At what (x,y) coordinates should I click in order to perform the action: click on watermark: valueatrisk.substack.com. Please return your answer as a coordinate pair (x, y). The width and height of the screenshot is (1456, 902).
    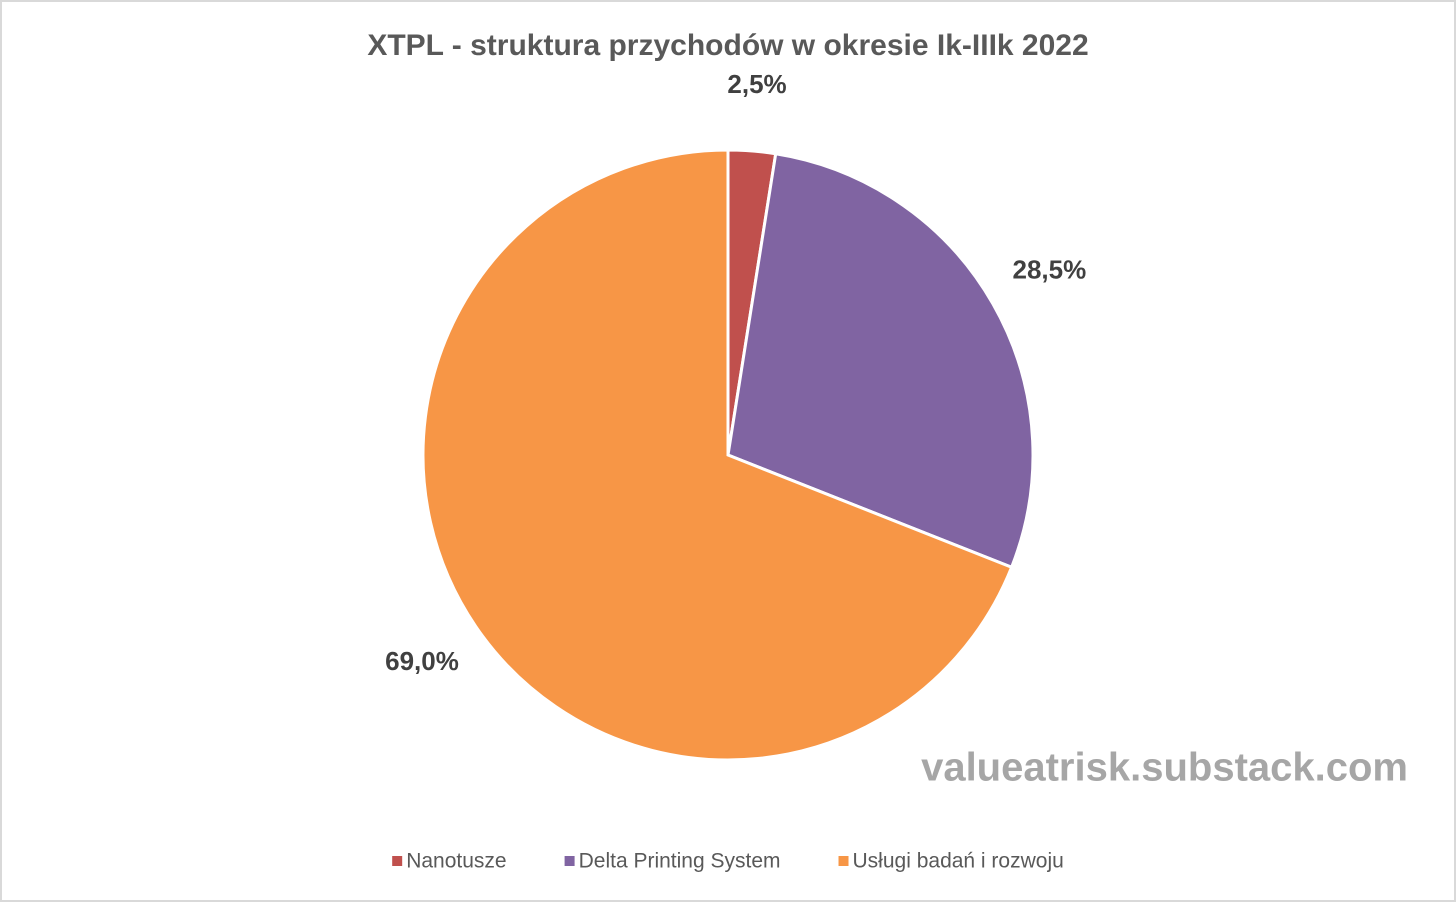
    Looking at the image, I should click on (1164, 768).